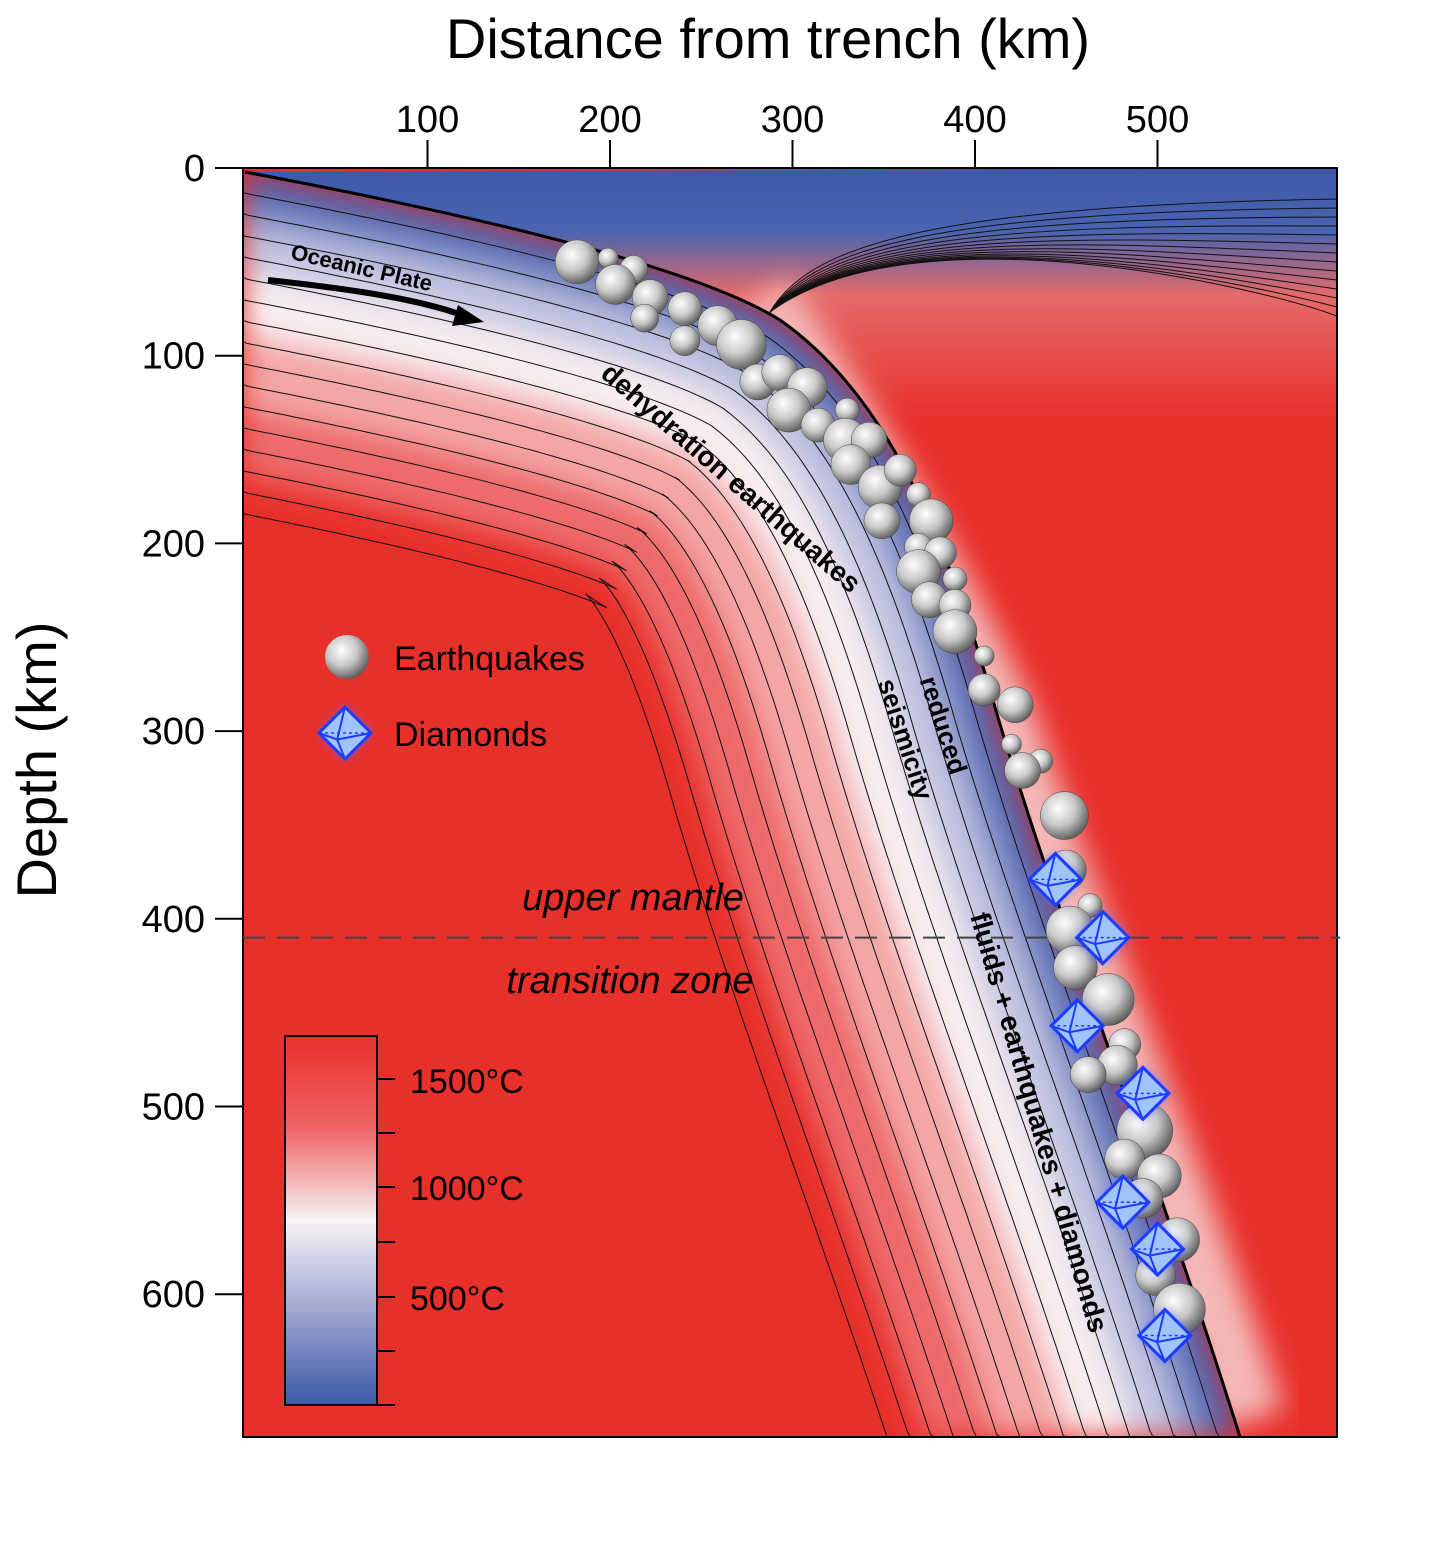  What do you see at coordinates (194, 169) in the screenshot?
I see `y-tick-label: 0` at bounding box center [194, 169].